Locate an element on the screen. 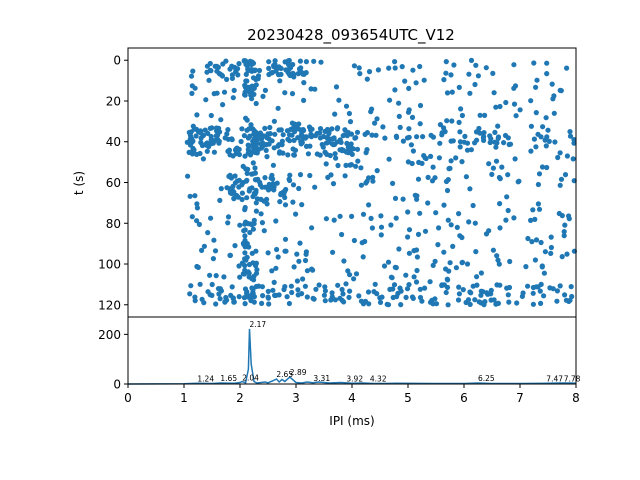 Image resolution: width=640 pixels, height=480 pixels. histogram-y-tick-label: 0 is located at coordinates (117, 385).